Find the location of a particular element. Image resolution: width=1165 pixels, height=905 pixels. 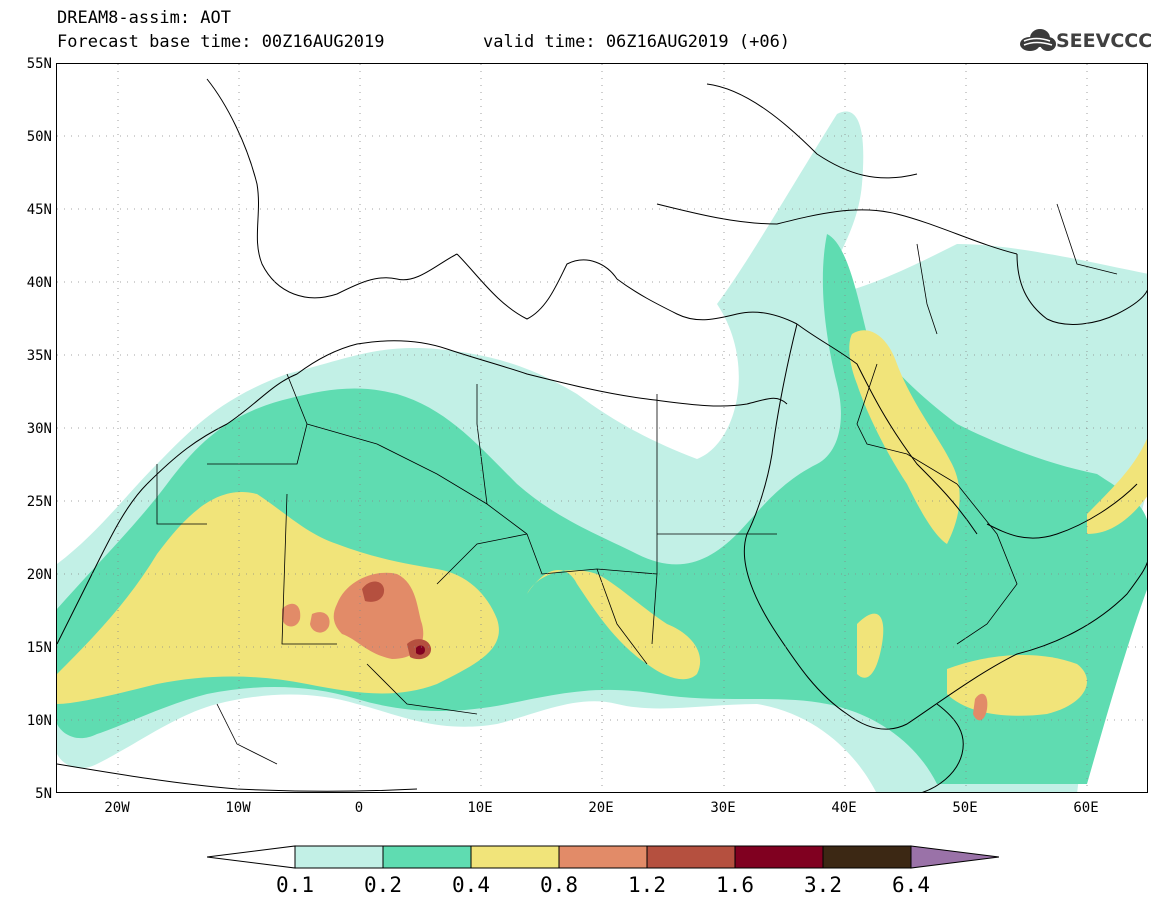

aot-level-0-4-c is located at coordinates (904, 437).